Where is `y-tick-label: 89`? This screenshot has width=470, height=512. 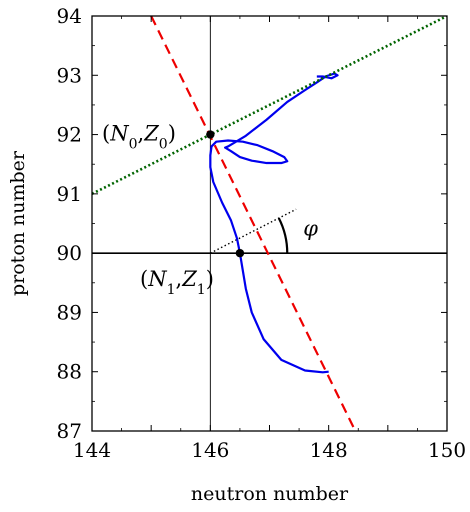 y-tick-label: 89 is located at coordinates (69, 312).